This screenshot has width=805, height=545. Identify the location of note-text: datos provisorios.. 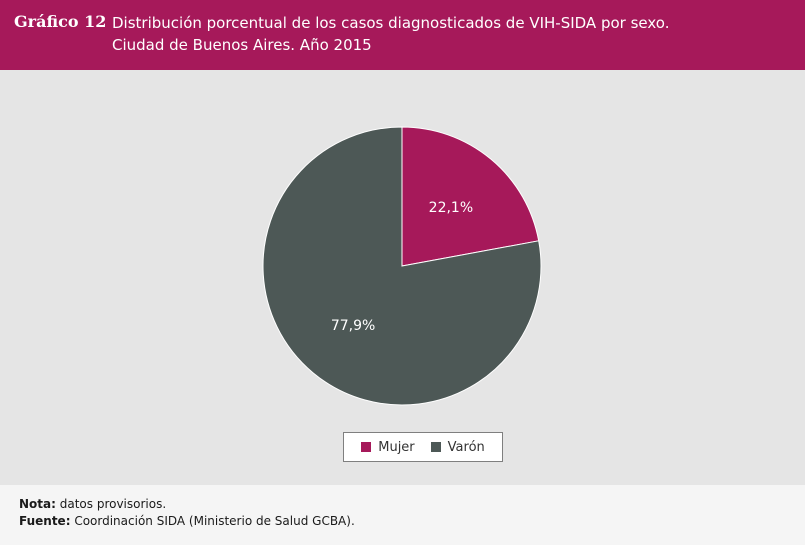
(111, 504).